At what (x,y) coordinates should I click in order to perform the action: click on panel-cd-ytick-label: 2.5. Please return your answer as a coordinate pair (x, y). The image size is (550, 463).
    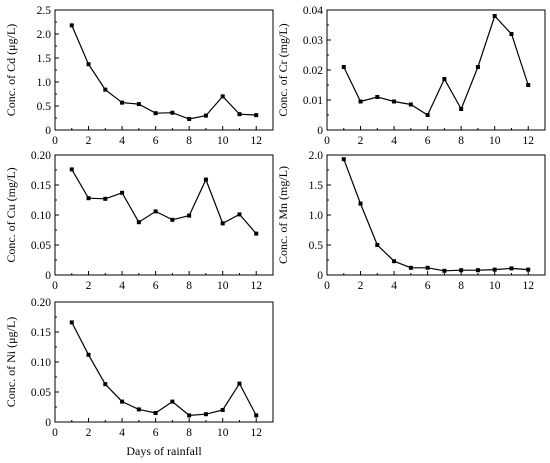
    Looking at the image, I should click on (44, 11).